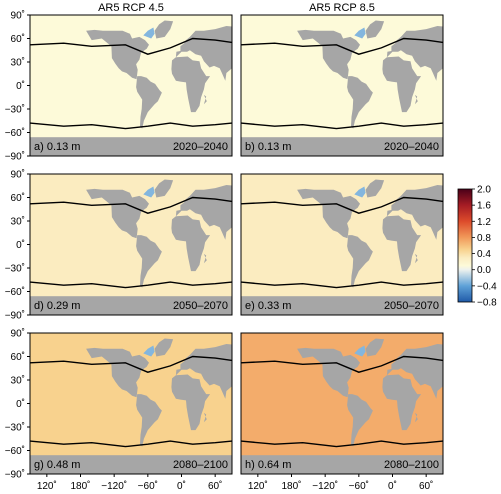 This screenshot has width=501, height=494. Describe the element at coordinates (484, 270) in the screenshot. I see `colorbar-tick-label: 0.0` at that location.